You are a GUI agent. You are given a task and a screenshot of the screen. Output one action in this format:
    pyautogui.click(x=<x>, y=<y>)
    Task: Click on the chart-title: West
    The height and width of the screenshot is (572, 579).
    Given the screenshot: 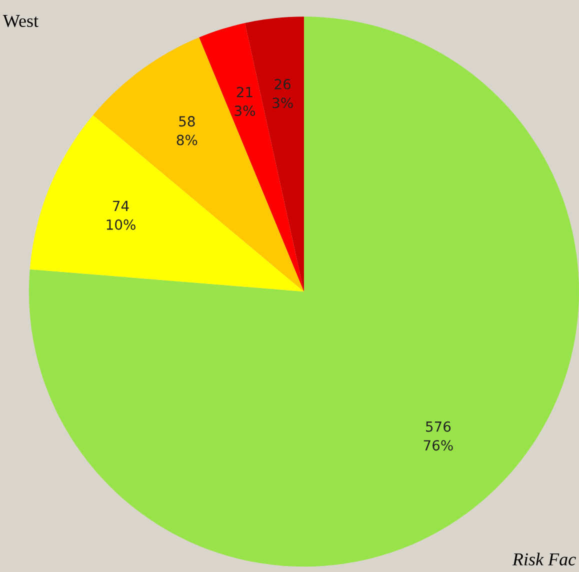 What is the action you would take?
    pyautogui.click(x=20, y=21)
    